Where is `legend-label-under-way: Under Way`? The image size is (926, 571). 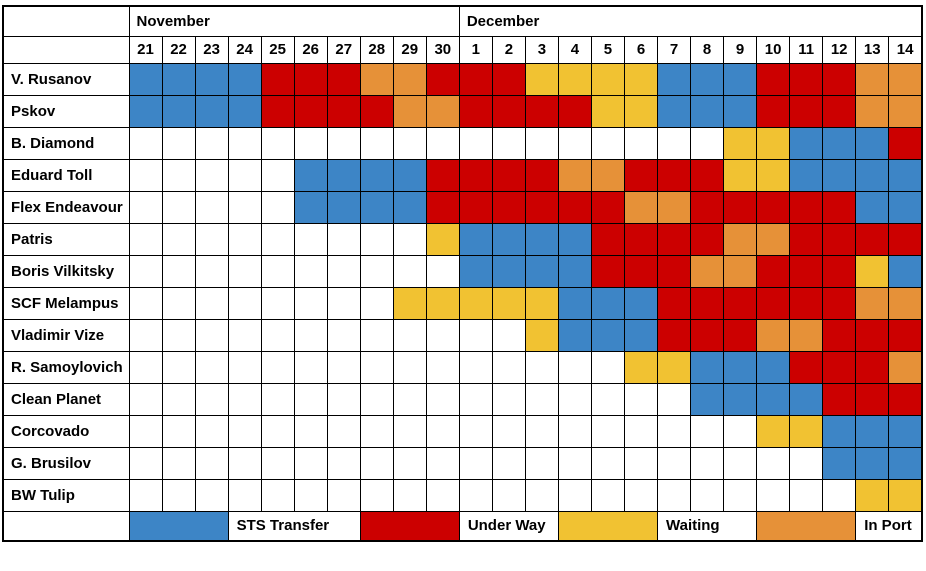
legend-label-under-way: Under Way is located at coordinates (508, 526).